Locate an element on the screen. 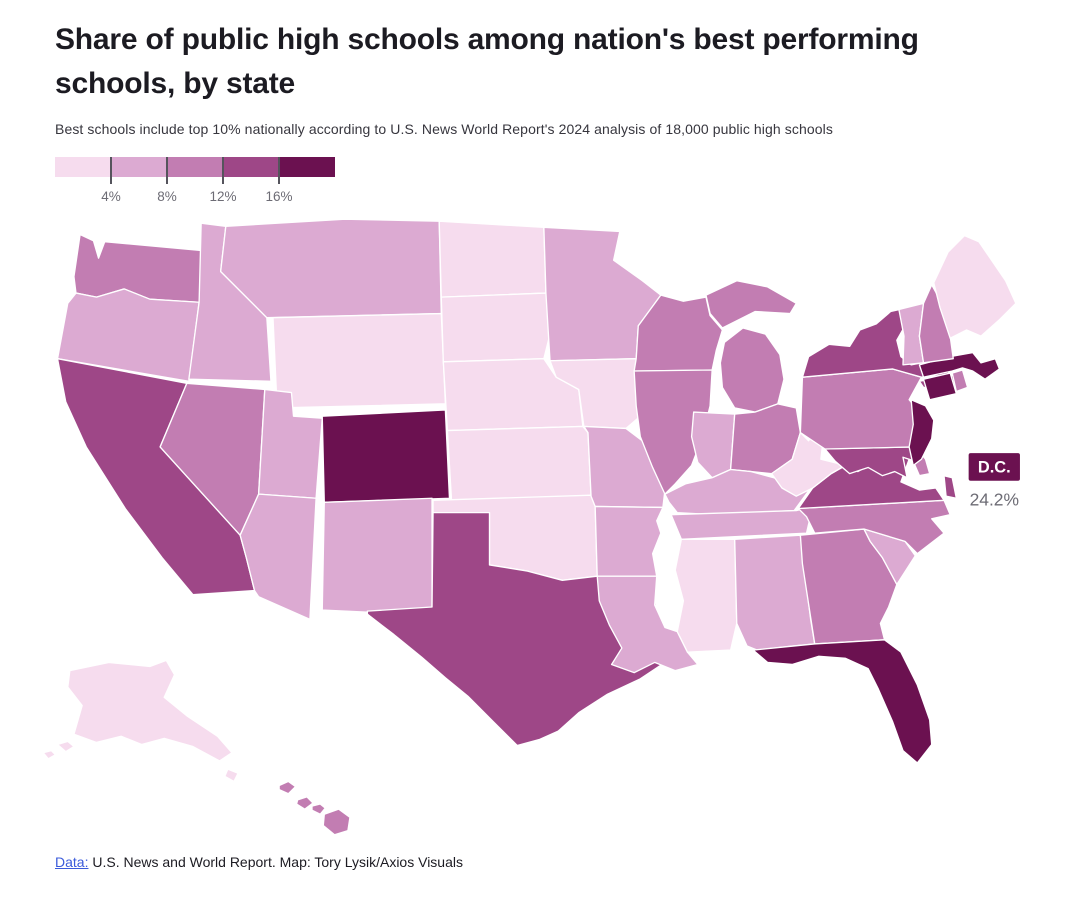  legend-tick-label: 12% is located at coordinates (223, 196).